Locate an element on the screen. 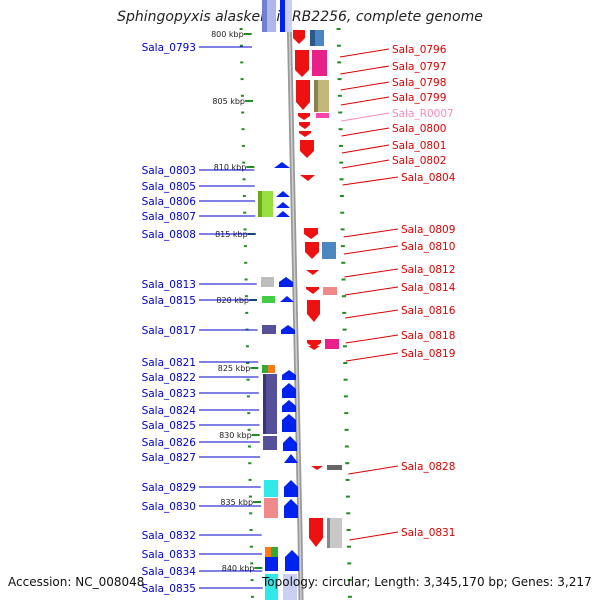  gene-label-left: Sala_0833 is located at coordinates (169, 555).